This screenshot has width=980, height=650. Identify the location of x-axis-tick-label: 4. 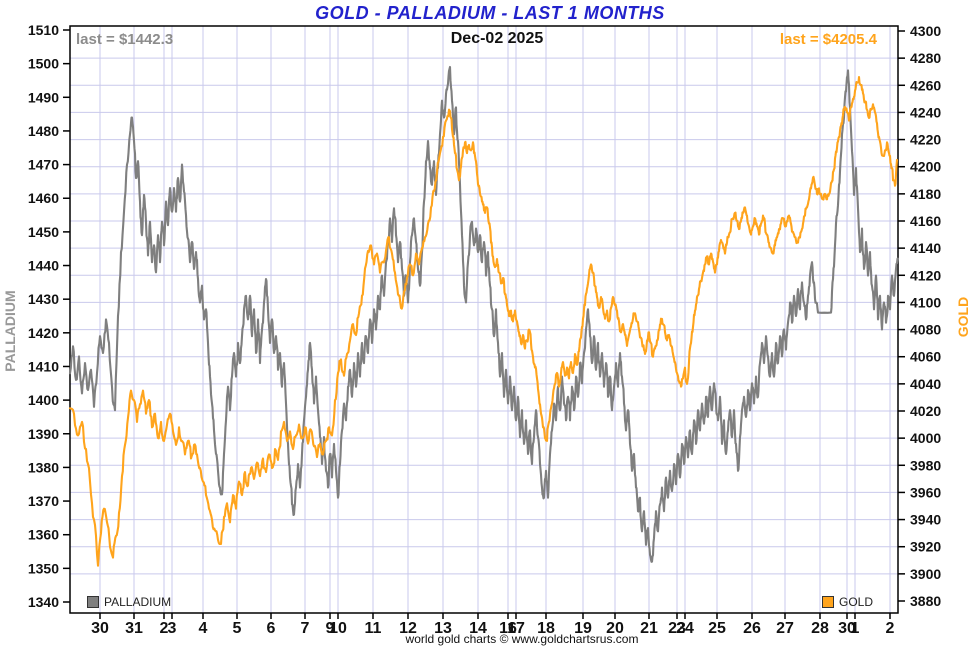
(203, 628).